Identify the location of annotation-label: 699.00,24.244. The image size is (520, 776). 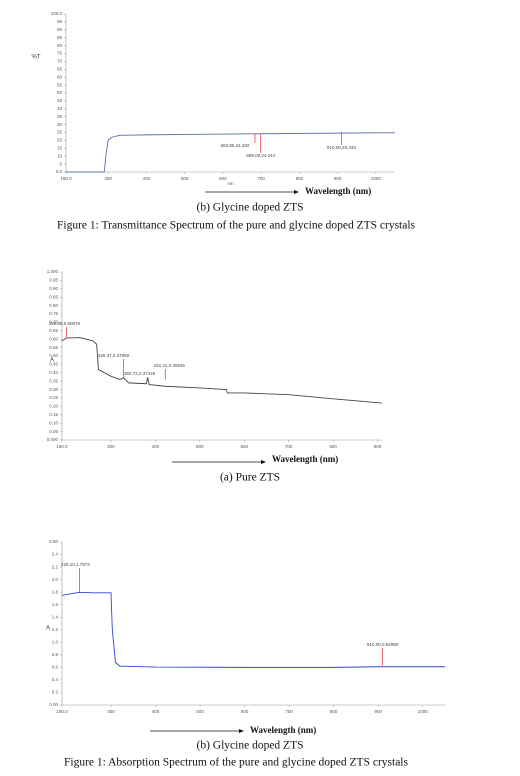
(260, 155).